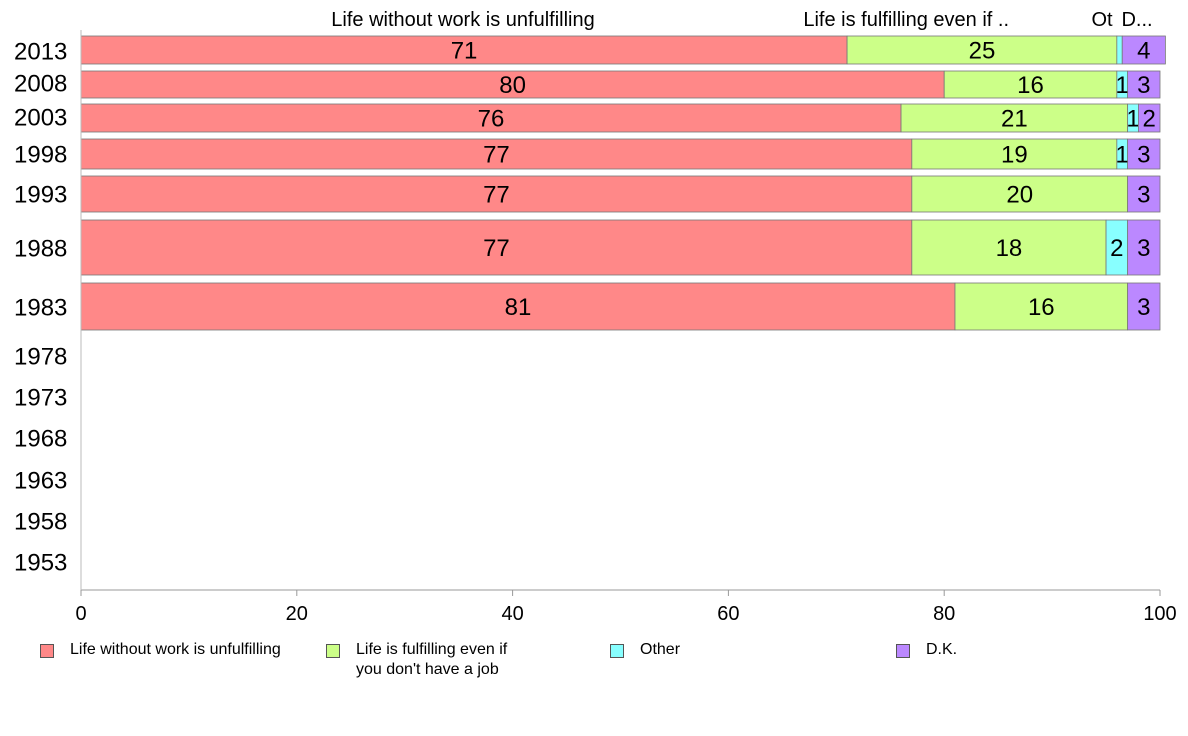 The height and width of the screenshot is (736, 1188). What do you see at coordinates (333, 651) in the screenshot?
I see `legend-swatch-fulfilling` at bounding box center [333, 651].